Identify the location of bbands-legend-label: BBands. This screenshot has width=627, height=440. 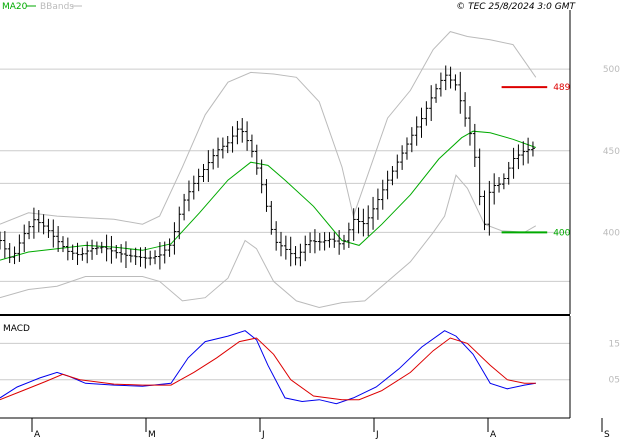
(57, 7).